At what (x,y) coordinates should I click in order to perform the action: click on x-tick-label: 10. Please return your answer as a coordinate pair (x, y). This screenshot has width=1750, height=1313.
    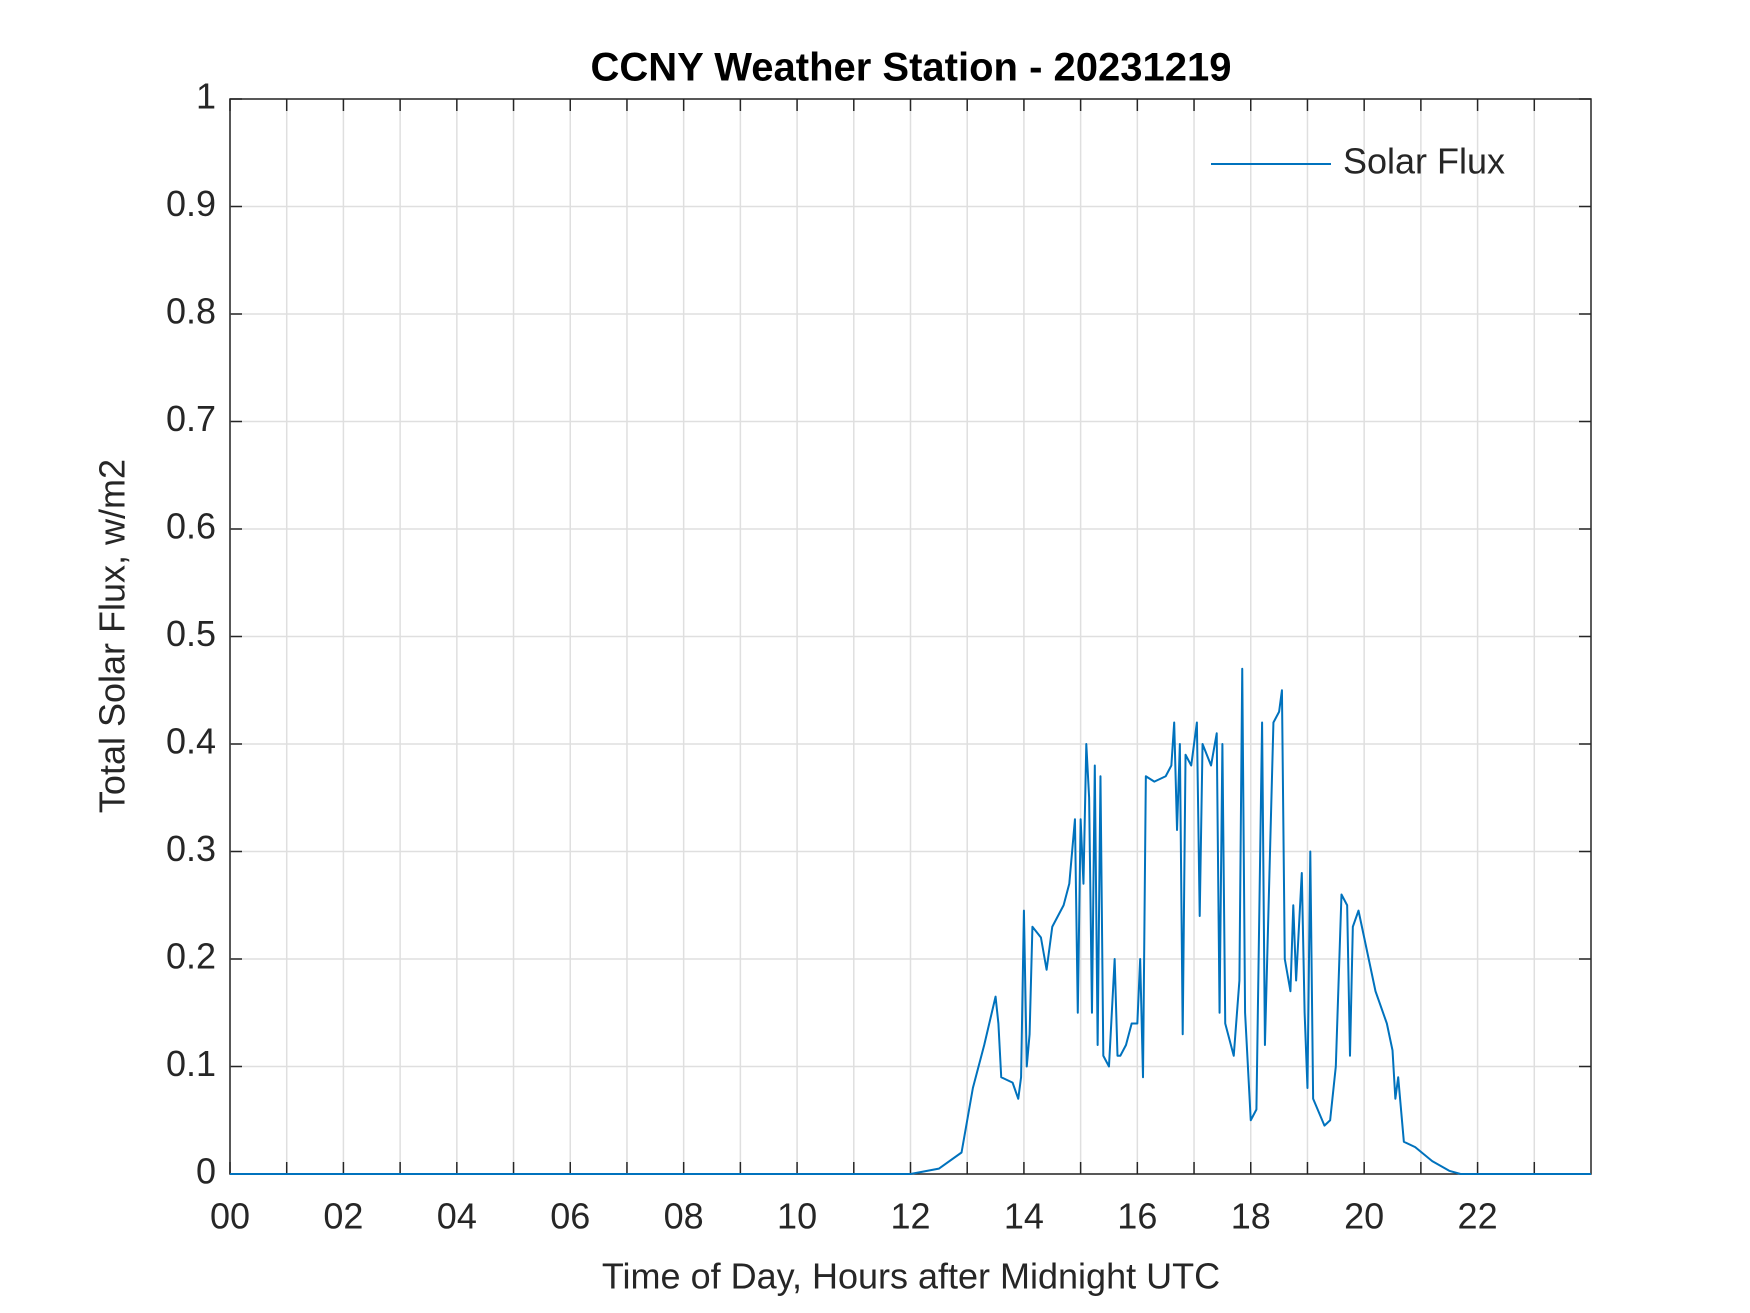
    Looking at the image, I should click on (797, 1216).